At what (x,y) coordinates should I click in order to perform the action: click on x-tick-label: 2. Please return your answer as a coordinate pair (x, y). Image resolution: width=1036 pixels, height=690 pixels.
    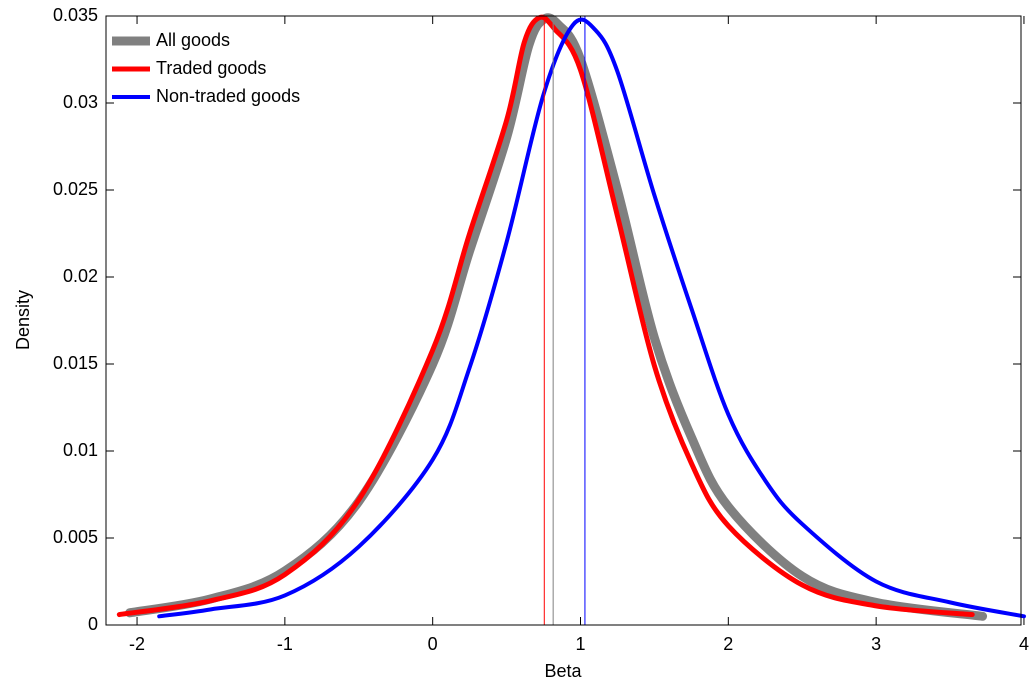
    Looking at the image, I should click on (728, 644).